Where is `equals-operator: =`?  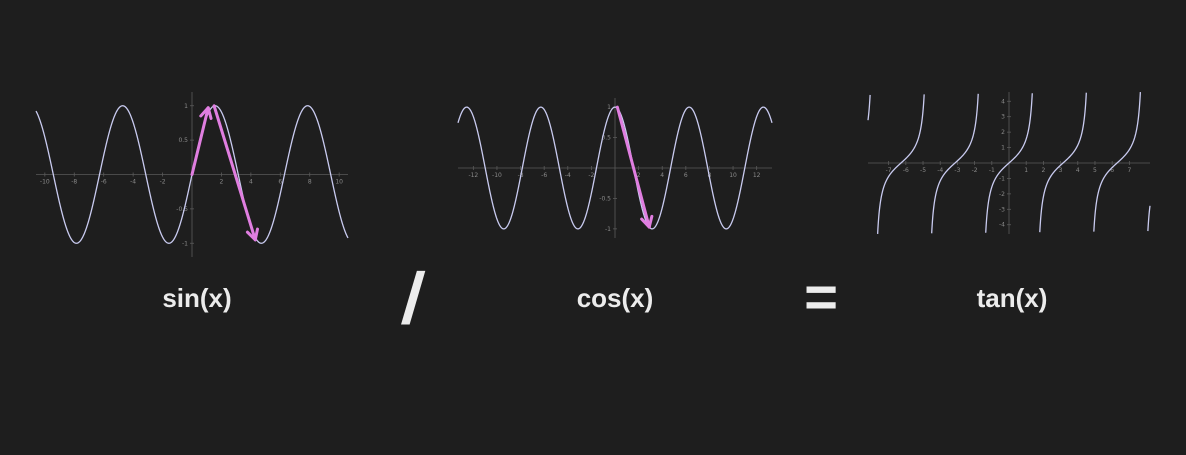
equals-operator: = is located at coordinates (821, 297).